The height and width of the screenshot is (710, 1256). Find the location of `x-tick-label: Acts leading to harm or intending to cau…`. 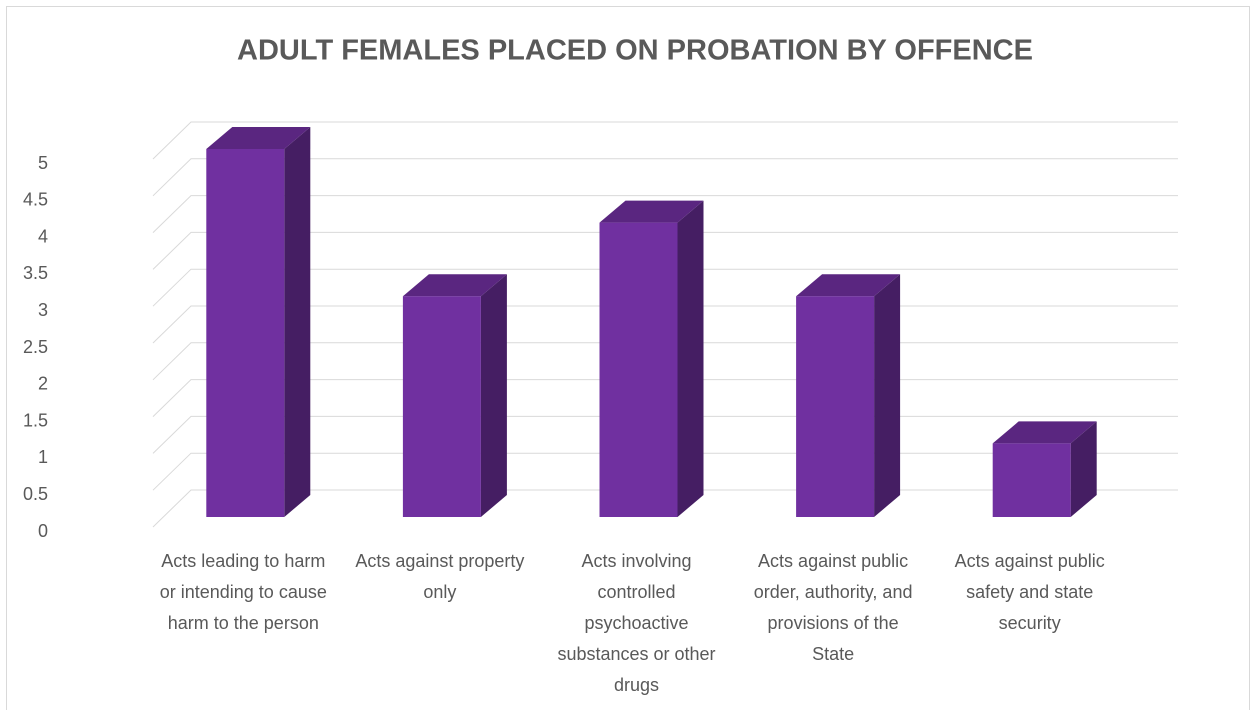

x-tick-label: Acts leading to harm or intending to cau… is located at coordinates (243, 592).